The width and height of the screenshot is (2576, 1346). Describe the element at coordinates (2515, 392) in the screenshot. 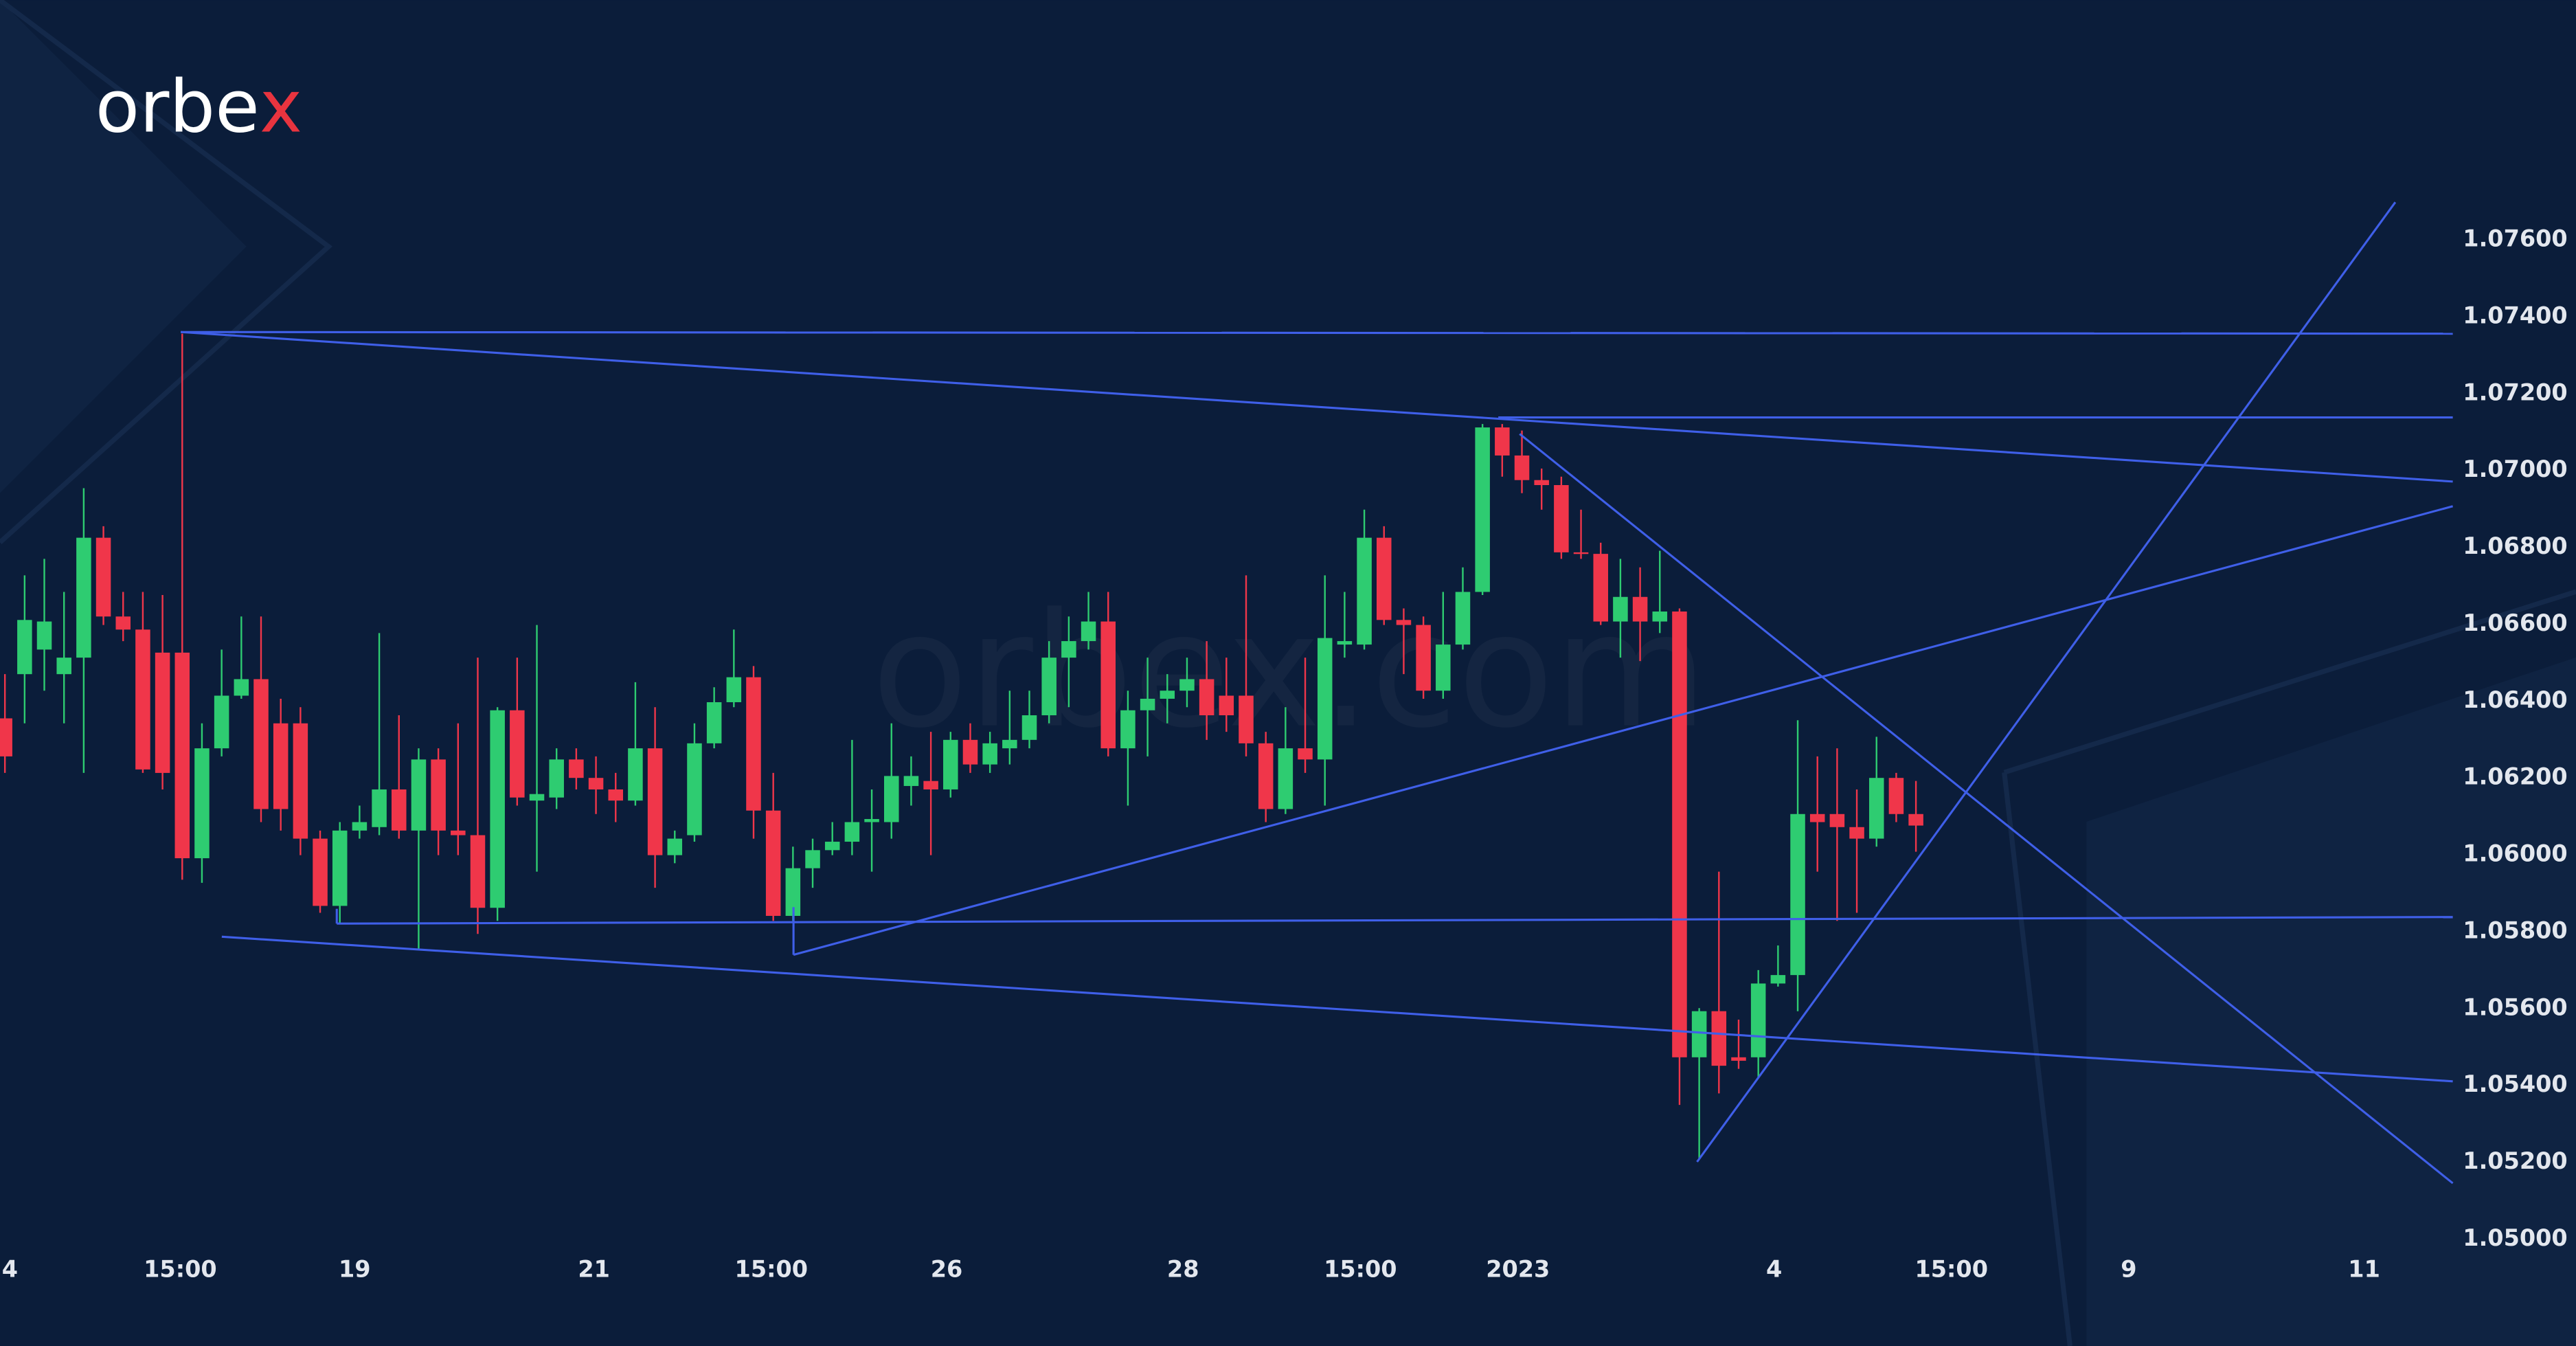

I see `y-tick-label: 1.07200` at that location.